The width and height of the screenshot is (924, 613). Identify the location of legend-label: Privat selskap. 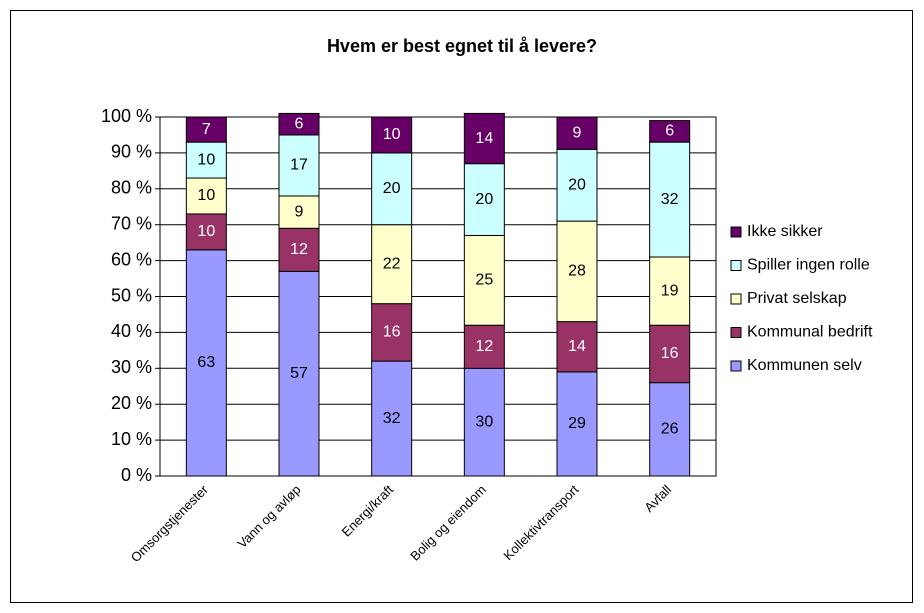
(797, 298).